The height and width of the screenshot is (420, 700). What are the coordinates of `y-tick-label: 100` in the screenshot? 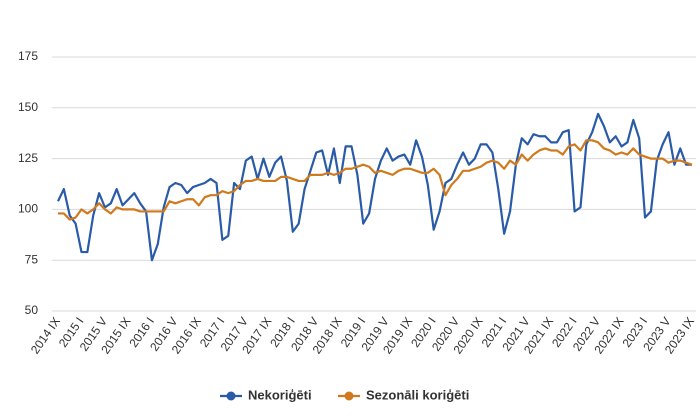 It's located at (28, 209).